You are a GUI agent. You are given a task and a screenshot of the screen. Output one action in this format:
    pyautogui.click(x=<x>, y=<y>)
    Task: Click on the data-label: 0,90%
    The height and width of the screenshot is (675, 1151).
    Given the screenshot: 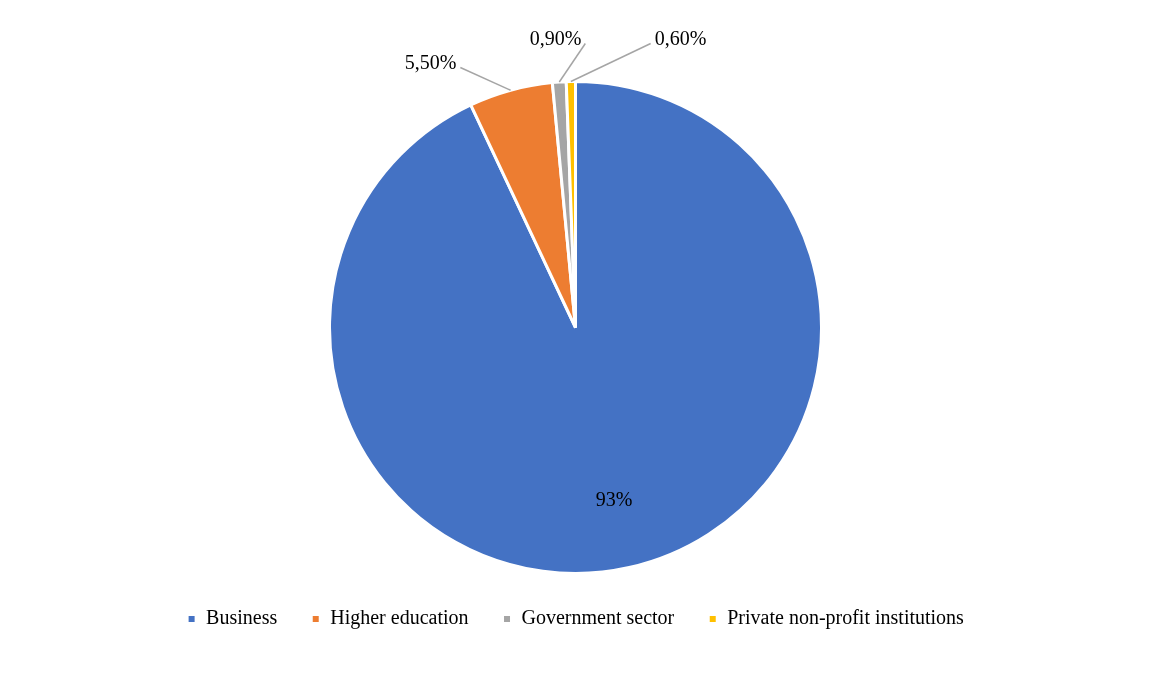 What is the action you would take?
    pyautogui.click(x=555, y=37)
    